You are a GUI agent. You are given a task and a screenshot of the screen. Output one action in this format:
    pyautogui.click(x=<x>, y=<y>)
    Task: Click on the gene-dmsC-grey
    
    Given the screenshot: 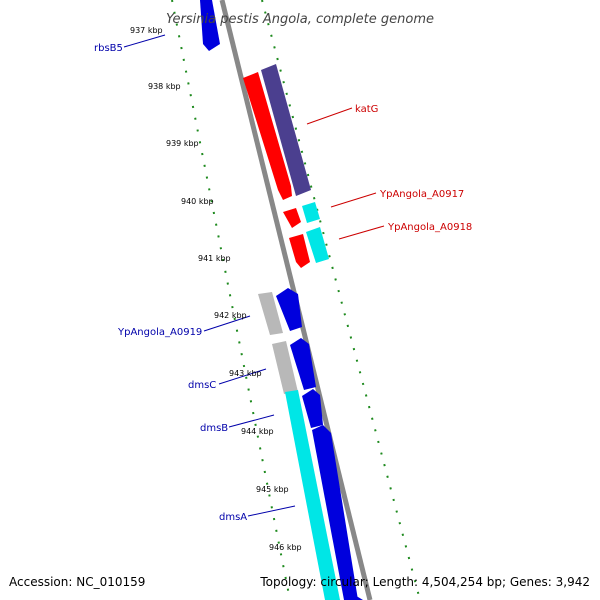 What is the action you would take?
    pyautogui.click(x=285, y=367)
    